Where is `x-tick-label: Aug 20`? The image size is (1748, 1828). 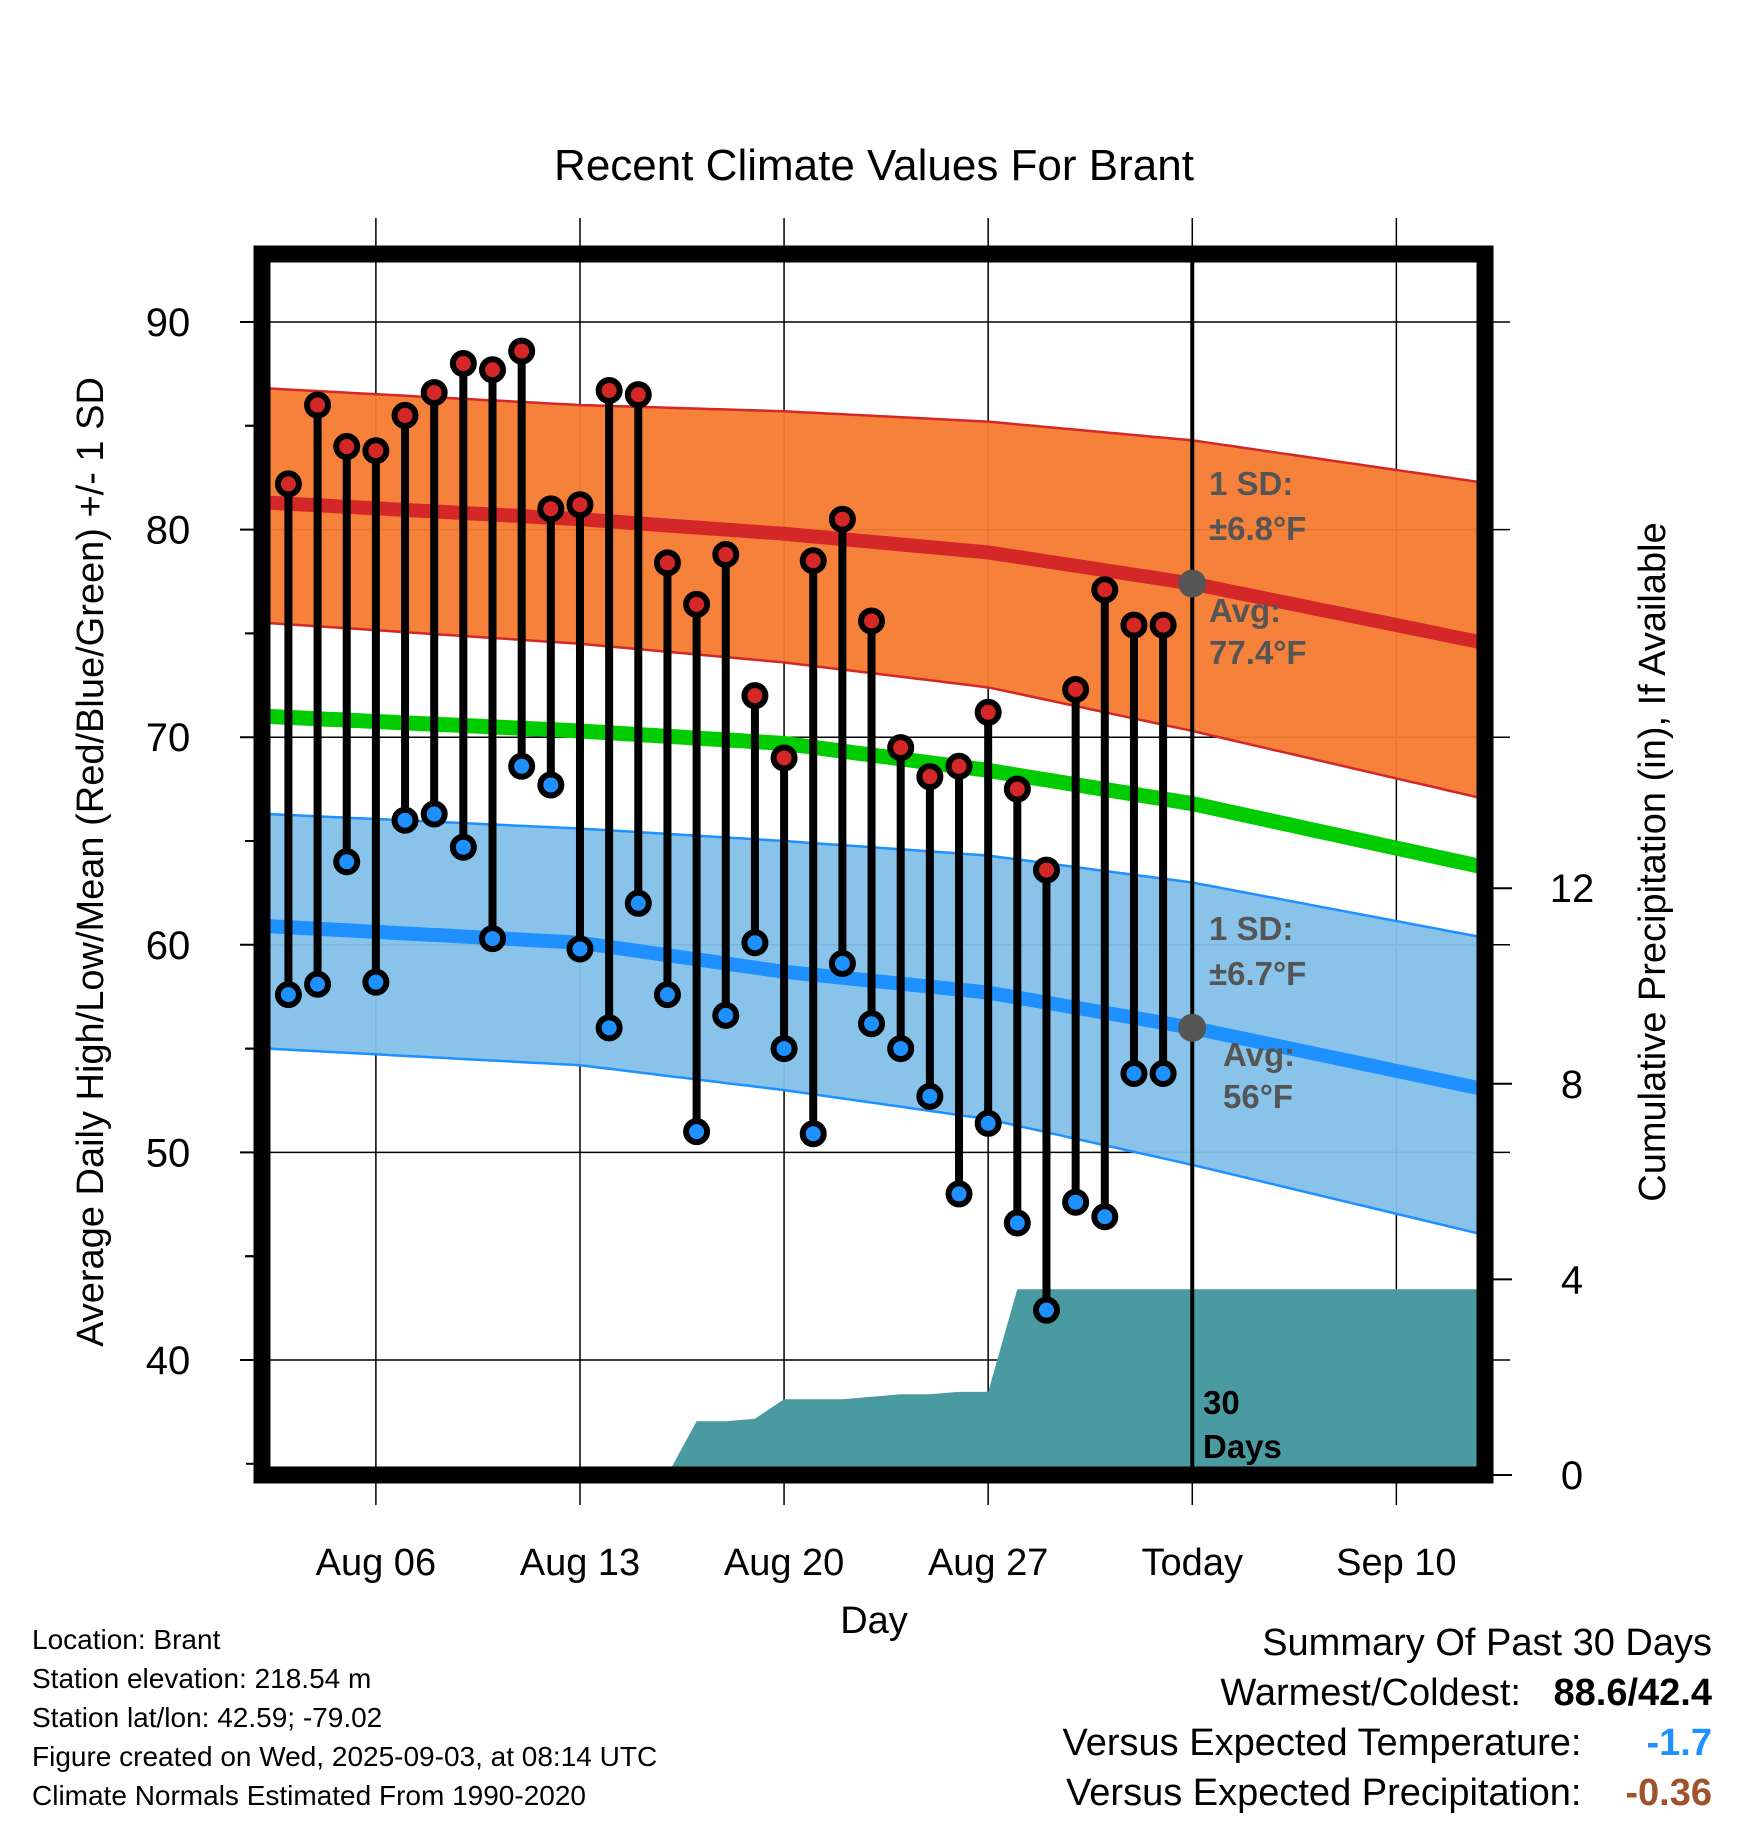
x-tick-label: Aug 20 is located at coordinates (784, 1563).